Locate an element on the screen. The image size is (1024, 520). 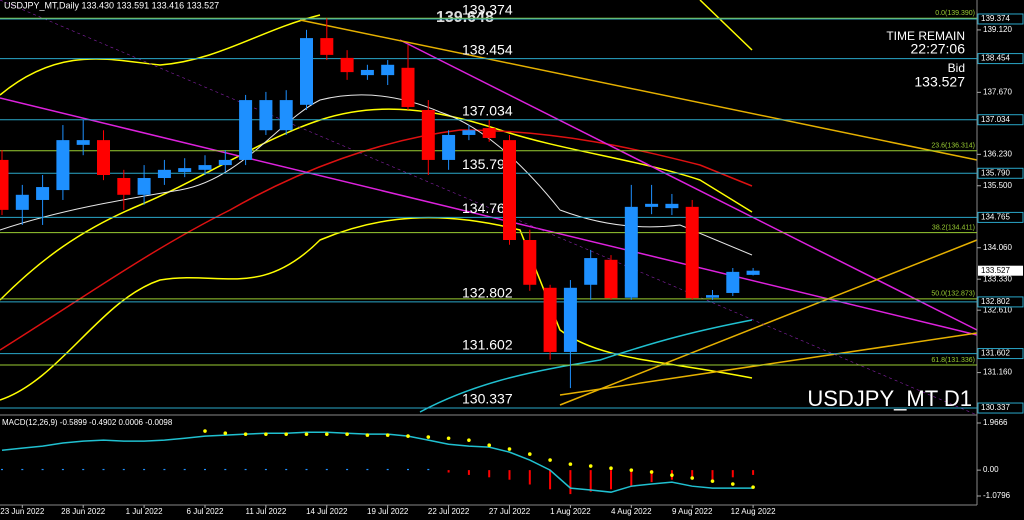
level-label: 138.454 is located at coordinates (487, 49).